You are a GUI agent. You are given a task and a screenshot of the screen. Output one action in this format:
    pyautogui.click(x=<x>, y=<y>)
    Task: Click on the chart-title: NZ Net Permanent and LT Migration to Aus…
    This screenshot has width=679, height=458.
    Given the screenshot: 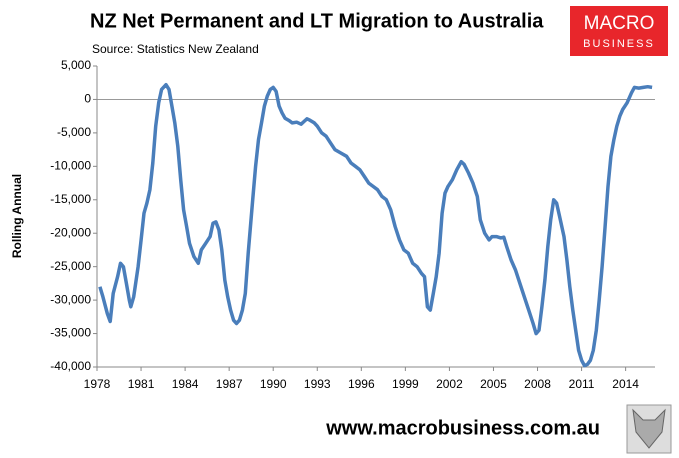 What is the action you would take?
    pyautogui.click(x=317, y=21)
    